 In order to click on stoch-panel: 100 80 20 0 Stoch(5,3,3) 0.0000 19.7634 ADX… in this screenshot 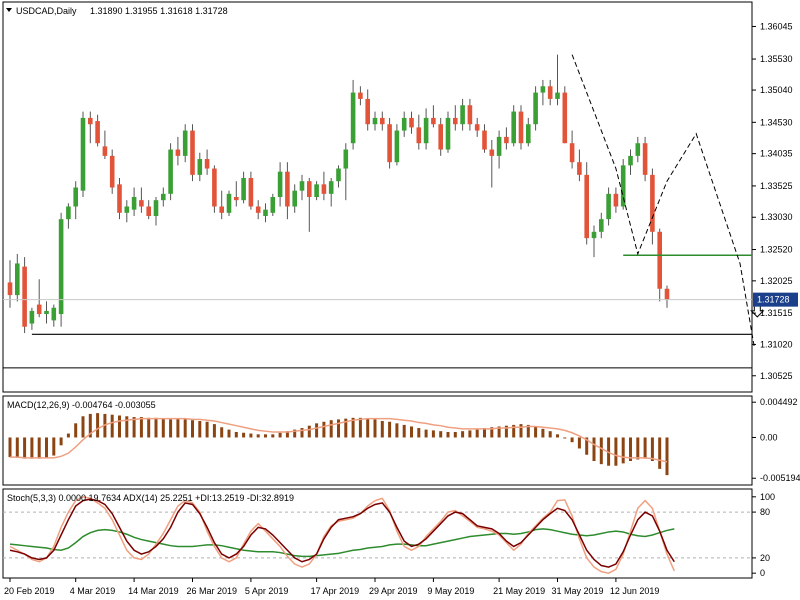, I will do `click(388, 533)`.